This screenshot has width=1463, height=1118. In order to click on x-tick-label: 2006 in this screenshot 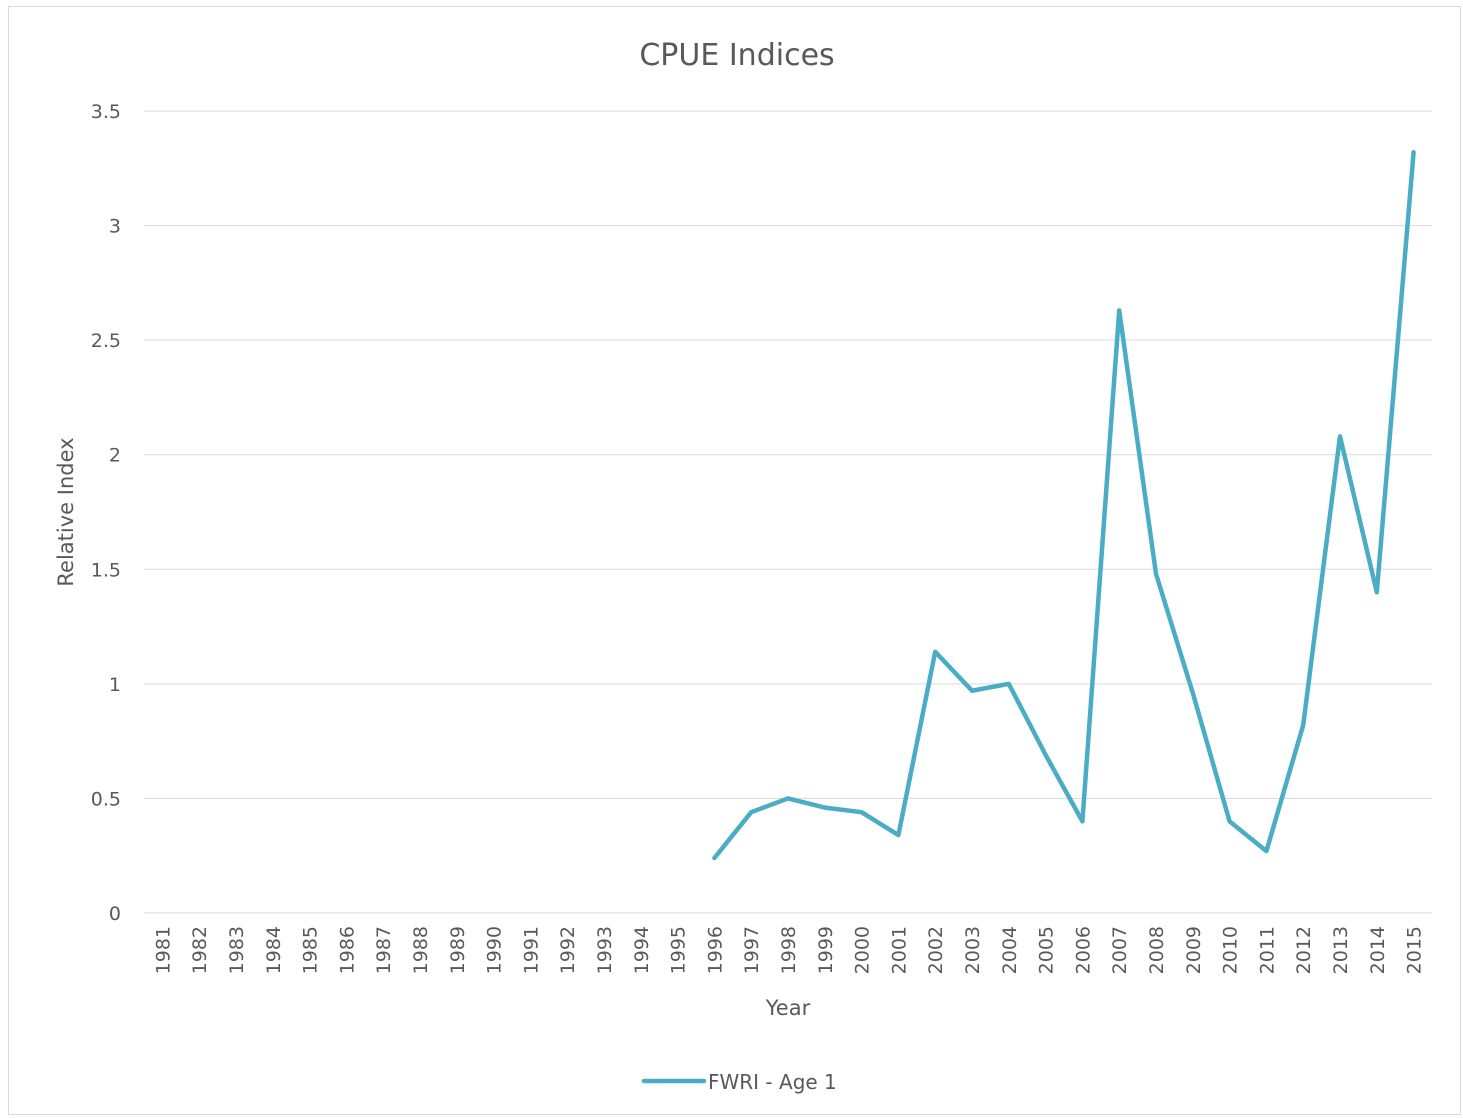, I will do `click(1083, 950)`.